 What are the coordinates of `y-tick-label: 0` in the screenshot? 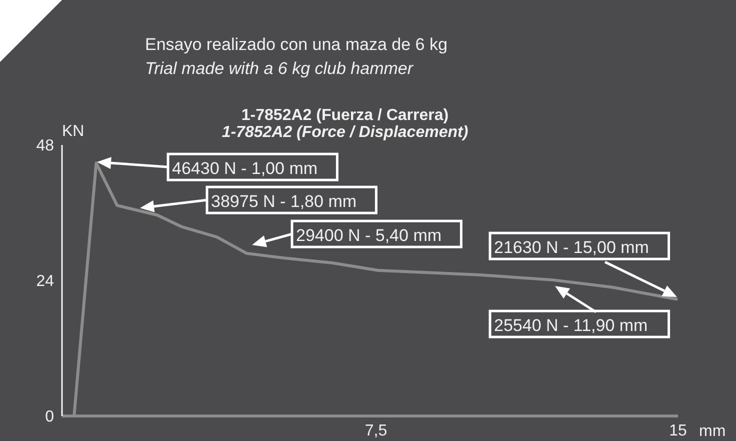 It's located at (49, 417).